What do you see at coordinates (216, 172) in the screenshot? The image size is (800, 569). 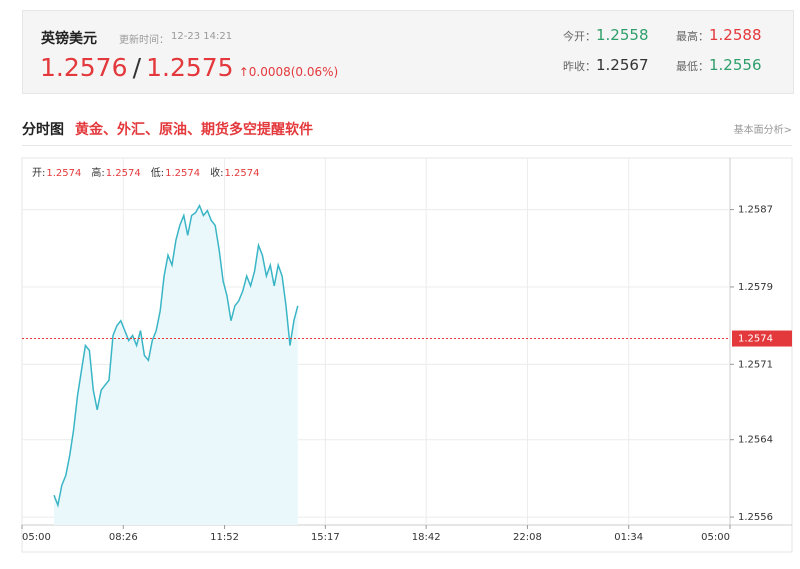 I see `ohlc-name: 收:` at bounding box center [216, 172].